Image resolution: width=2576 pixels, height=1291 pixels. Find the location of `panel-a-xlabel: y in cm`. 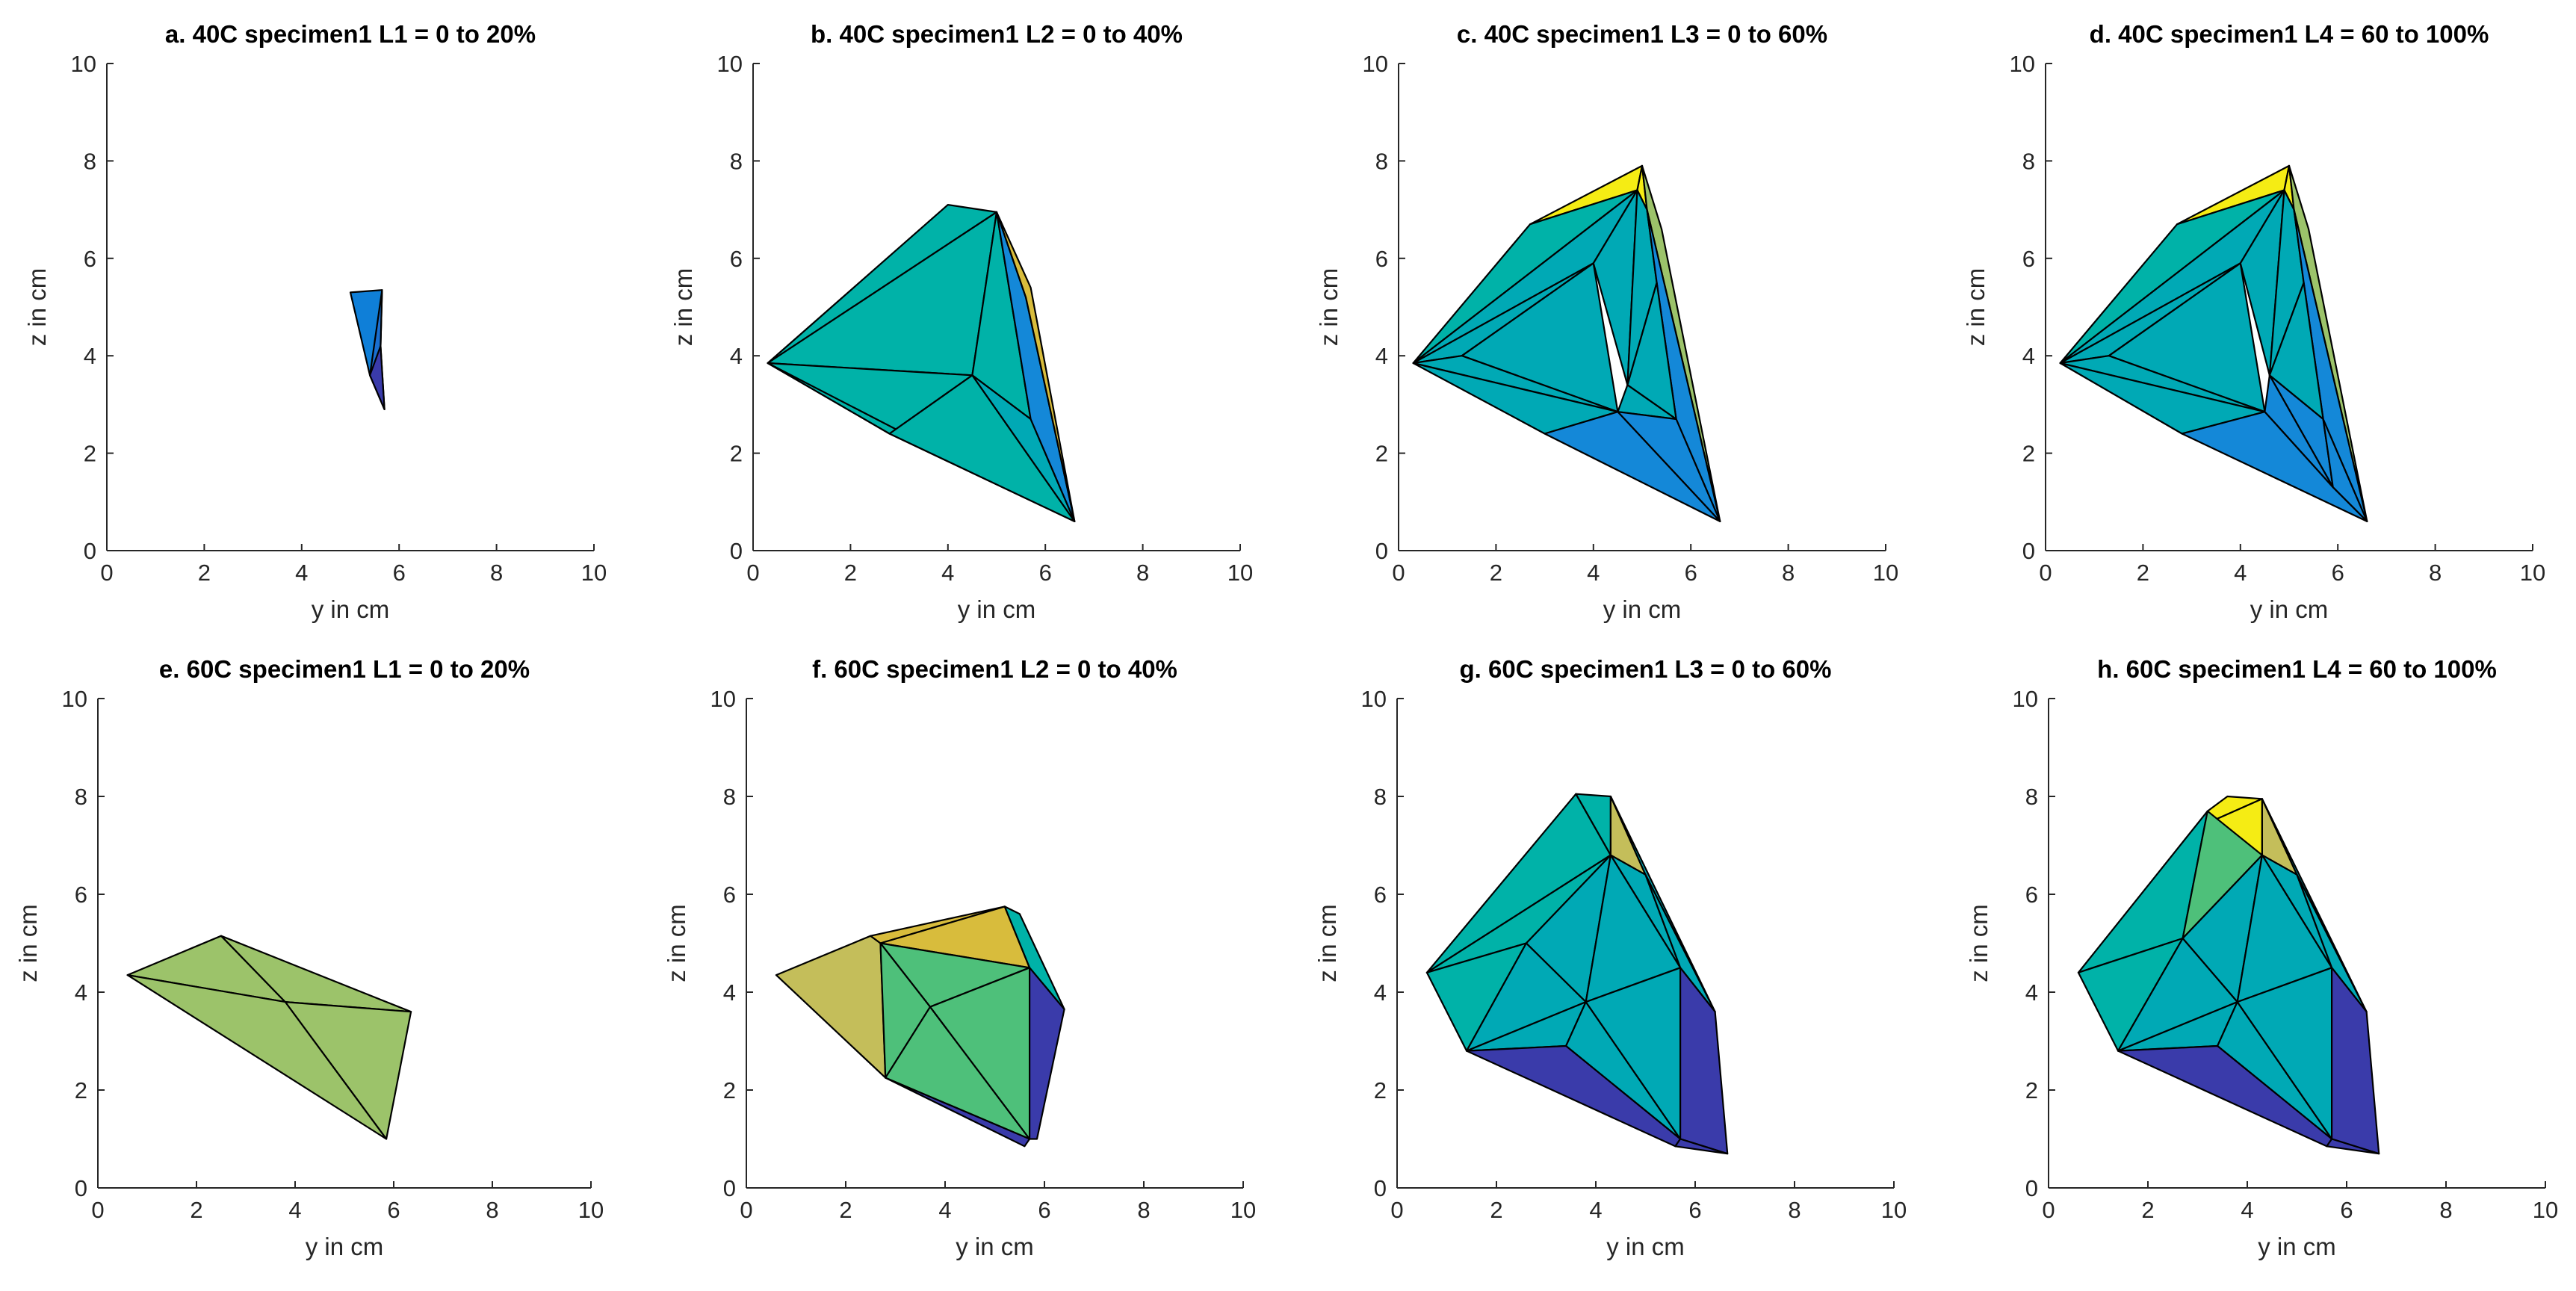

panel-a-xlabel: y in cm is located at coordinates (351, 609).